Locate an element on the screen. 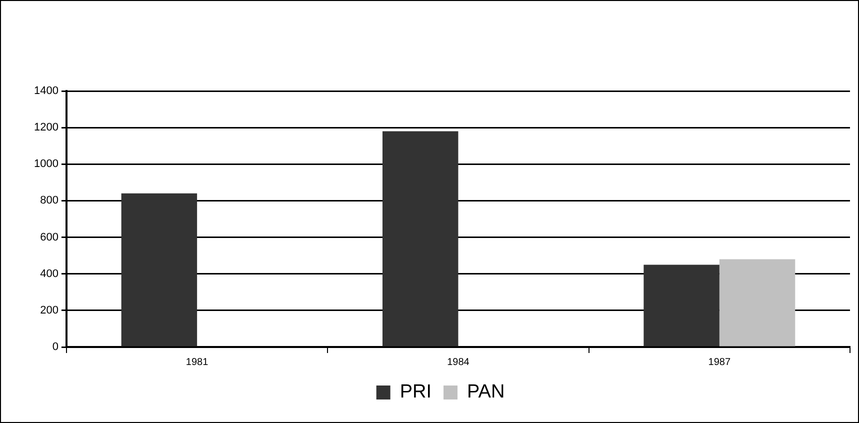 This screenshot has height=423, width=859. legend-label: PRI is located at coordinates (416, 392).